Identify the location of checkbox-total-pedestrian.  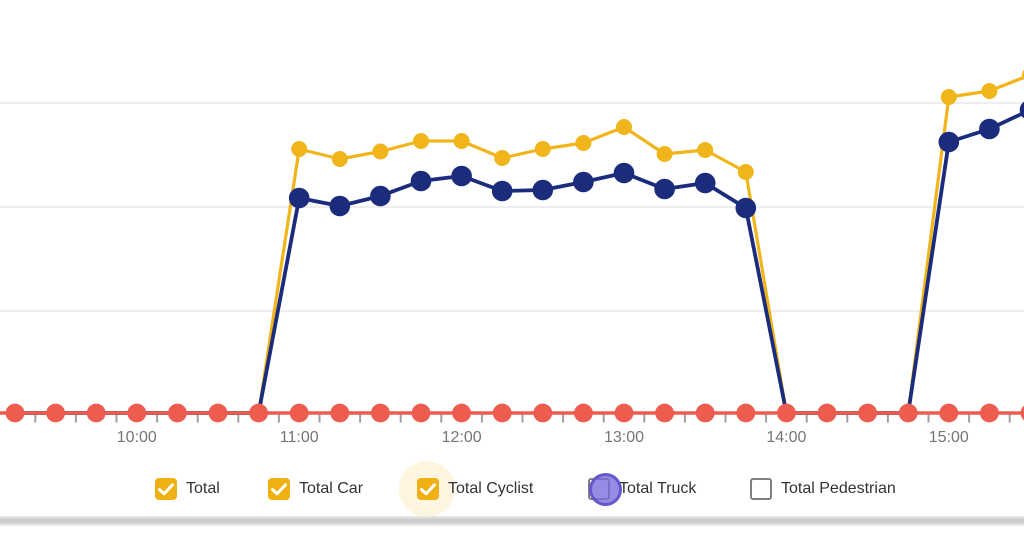
(761, 489).